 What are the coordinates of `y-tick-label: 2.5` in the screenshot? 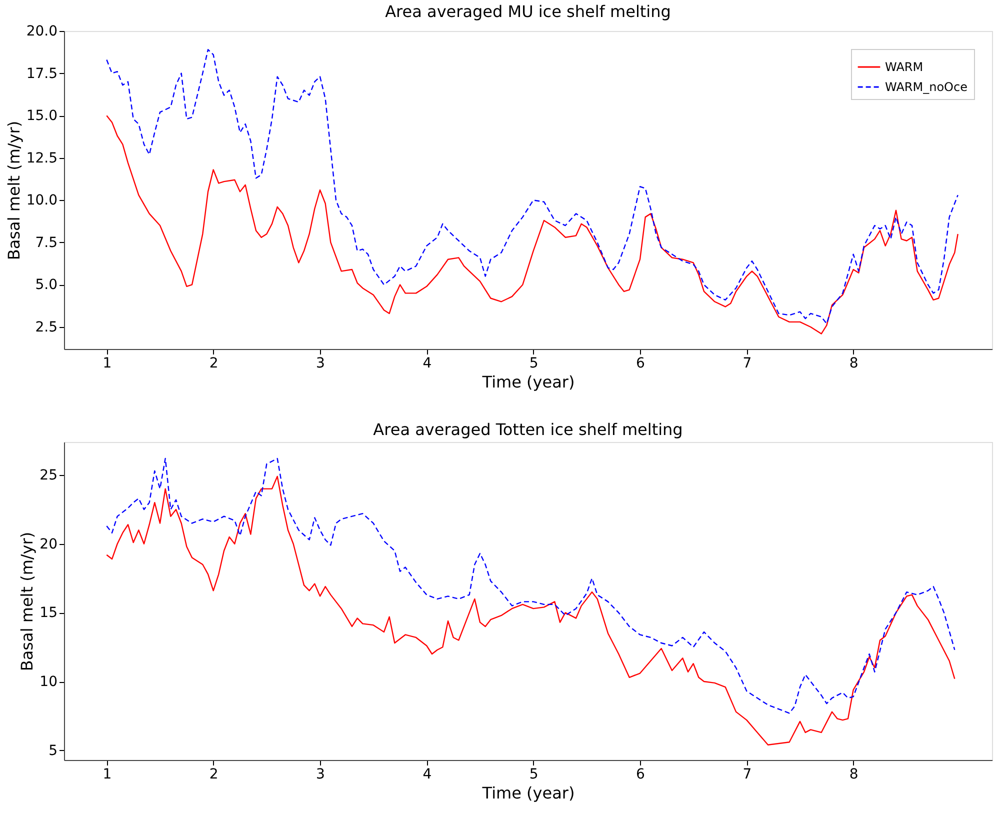 It's located at (46, 328).